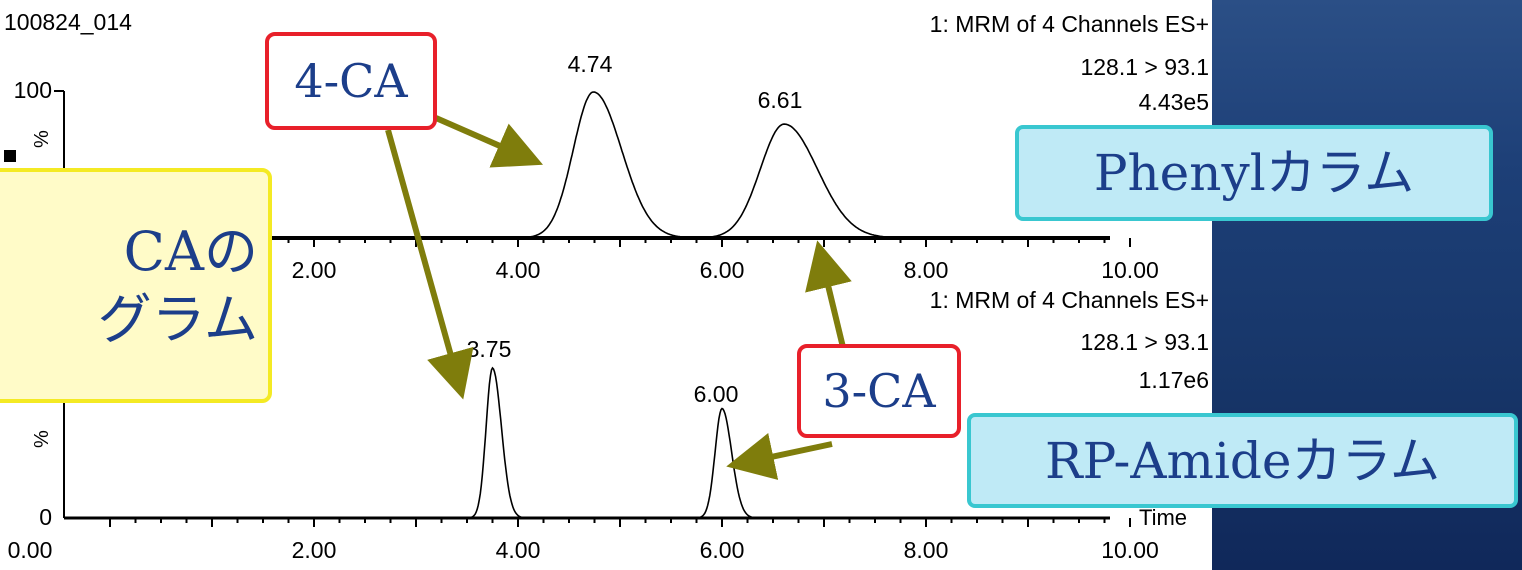  I want to click on callout-rp-amide-column: RP-Amideカラム, so click(1242, 460).